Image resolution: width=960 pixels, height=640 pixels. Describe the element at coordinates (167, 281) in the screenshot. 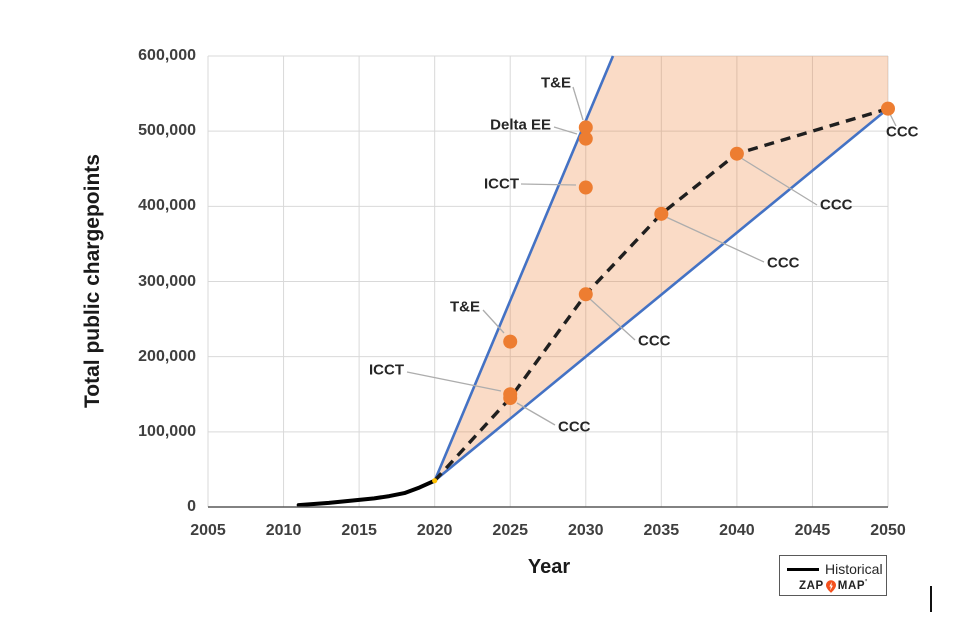

I see `y-tick-label: 300,000` at that location.